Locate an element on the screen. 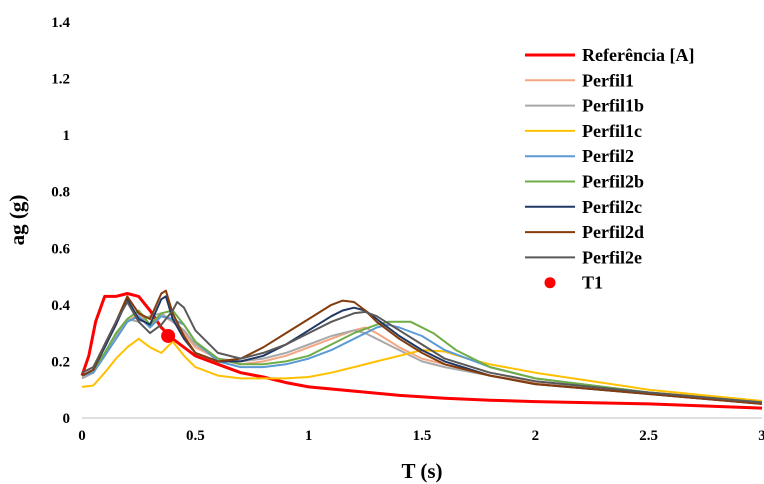 The image size is (764, 484). legend-label: T1 is located at coordinates (592, 283).